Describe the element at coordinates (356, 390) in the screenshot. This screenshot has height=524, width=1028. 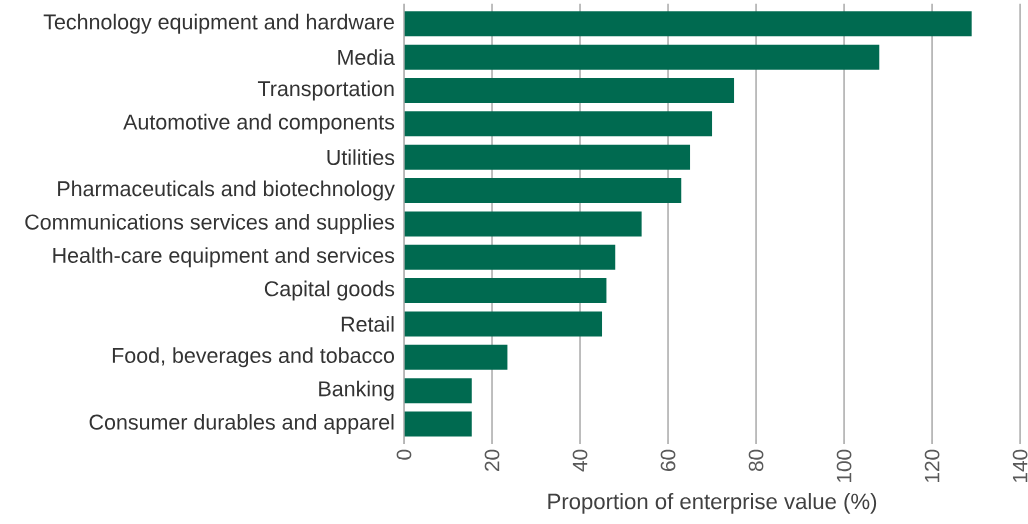
I see `y-tick-label: Banking` at that location.